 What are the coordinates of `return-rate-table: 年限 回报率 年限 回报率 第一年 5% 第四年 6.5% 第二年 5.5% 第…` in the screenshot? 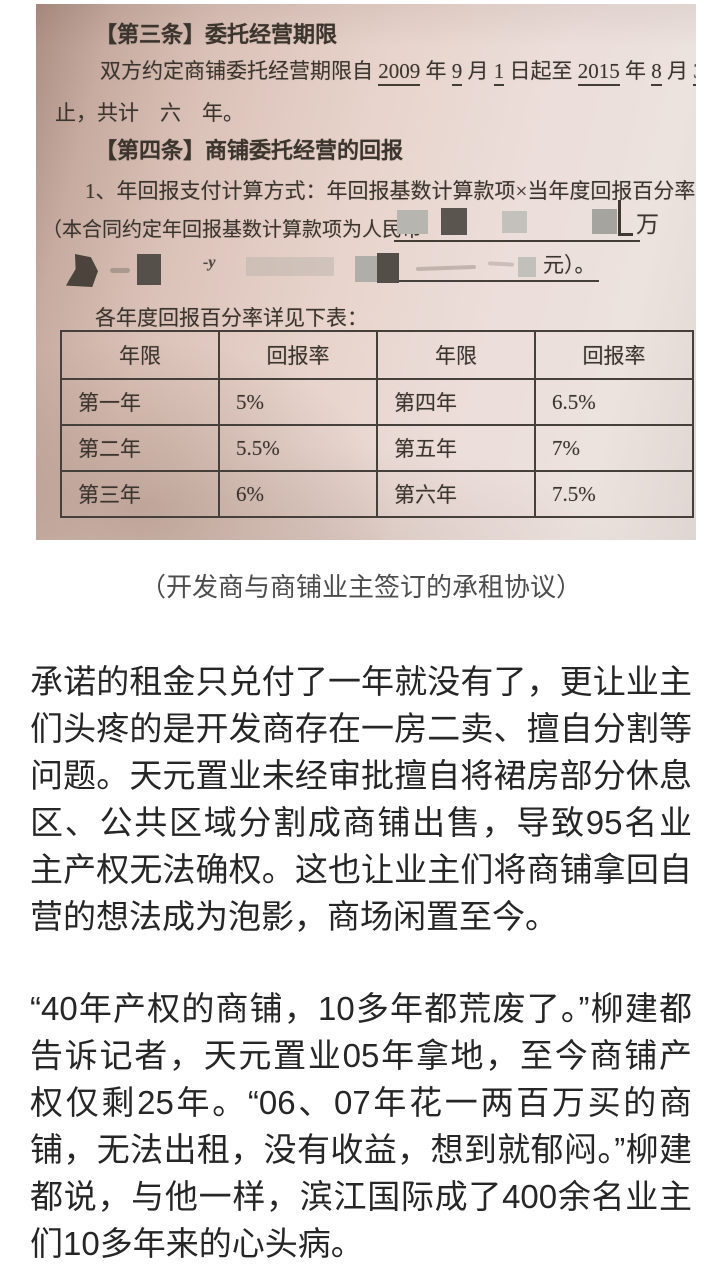 It's located at (377, 424).